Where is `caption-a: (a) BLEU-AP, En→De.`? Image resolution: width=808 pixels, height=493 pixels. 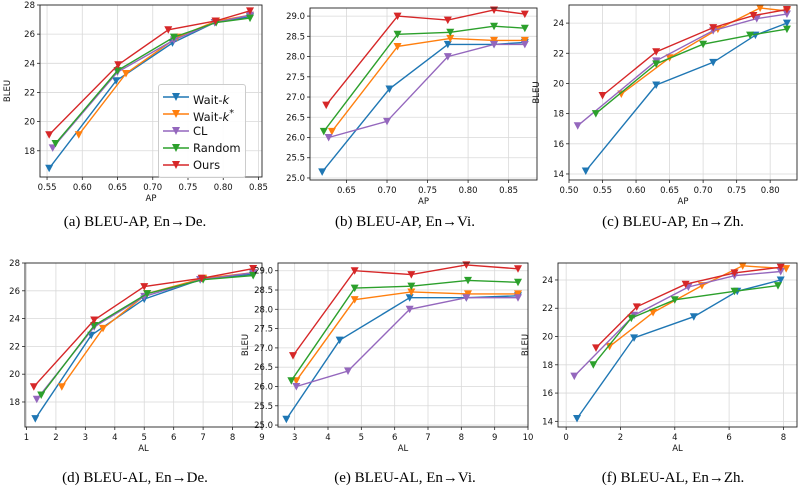
caption-a: (a) BLEU-AP, En→De. is located at coordinates (135, 222).